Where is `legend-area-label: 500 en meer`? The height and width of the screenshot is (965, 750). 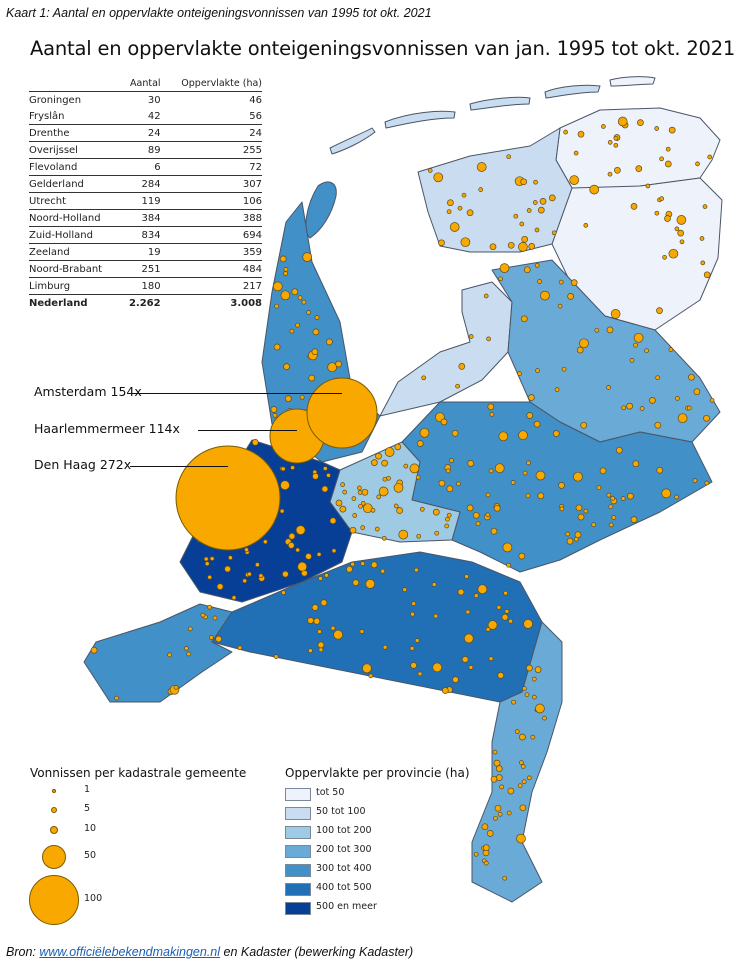
legend-area-label: 500 en meer is located at coordinates (346, 906).